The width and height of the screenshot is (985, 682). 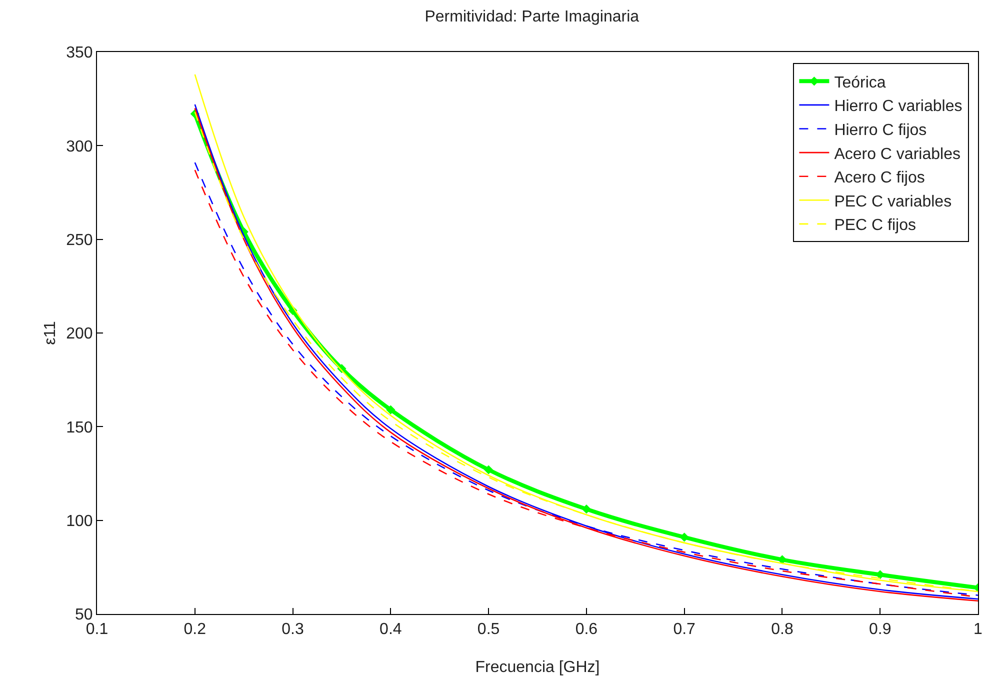 What do you see at coordinates (880, 130) in the screenshot?
I see `legend-label: Hierro C fijos` at bounding box center [880, 130].